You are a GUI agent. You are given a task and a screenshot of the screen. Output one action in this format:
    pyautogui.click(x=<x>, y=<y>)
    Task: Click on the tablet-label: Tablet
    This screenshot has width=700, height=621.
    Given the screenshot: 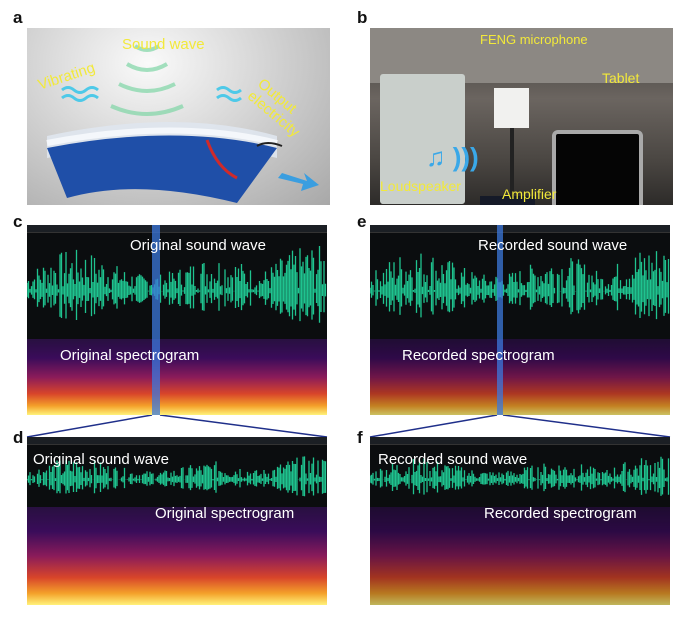 What is the action you would take?
    pyautogui.click(x=621, y=78)
    